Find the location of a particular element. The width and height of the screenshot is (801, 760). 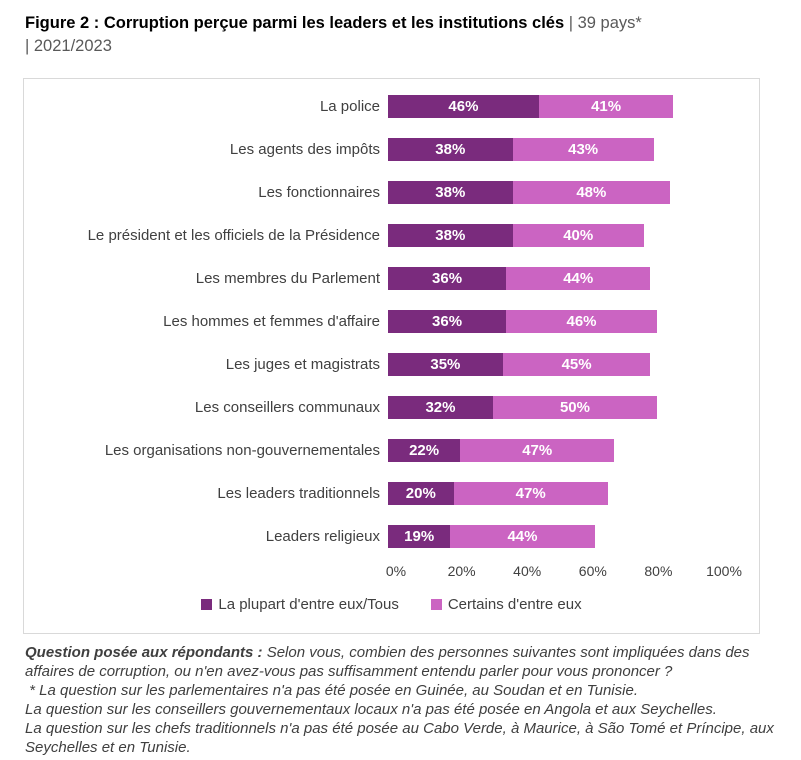

stacked-bar: 38% 40% is located at coordinates (516, 235).